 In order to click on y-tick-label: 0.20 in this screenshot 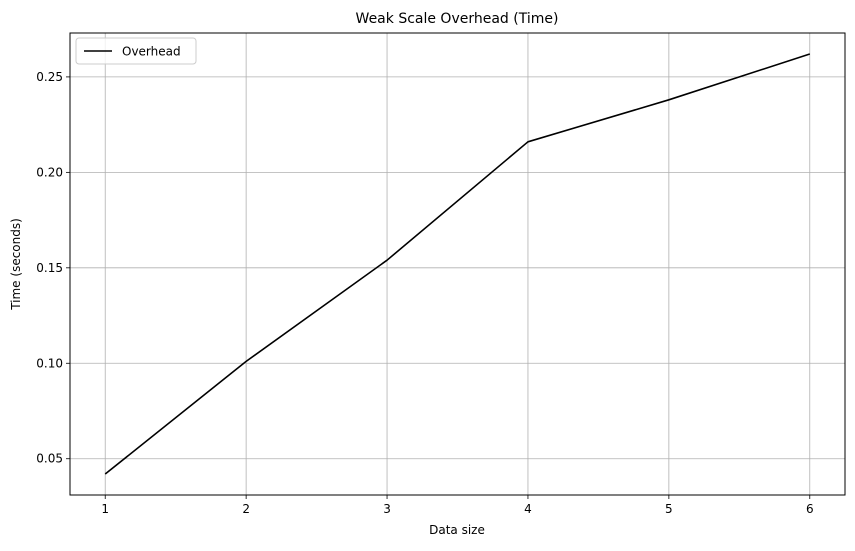, I will do `click(49, 172)`.